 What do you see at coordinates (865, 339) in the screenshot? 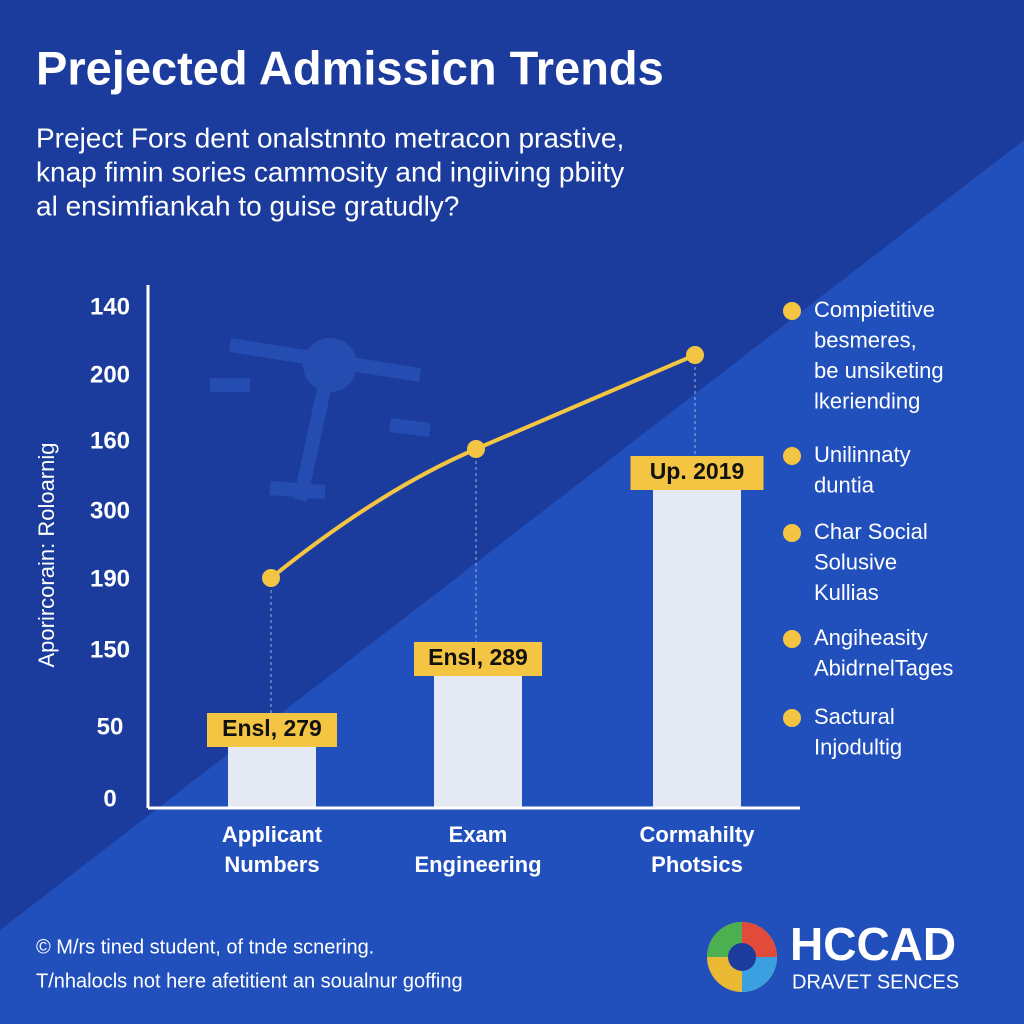
I see `legend-text: besmeres,` at bounding box center [865, 339].